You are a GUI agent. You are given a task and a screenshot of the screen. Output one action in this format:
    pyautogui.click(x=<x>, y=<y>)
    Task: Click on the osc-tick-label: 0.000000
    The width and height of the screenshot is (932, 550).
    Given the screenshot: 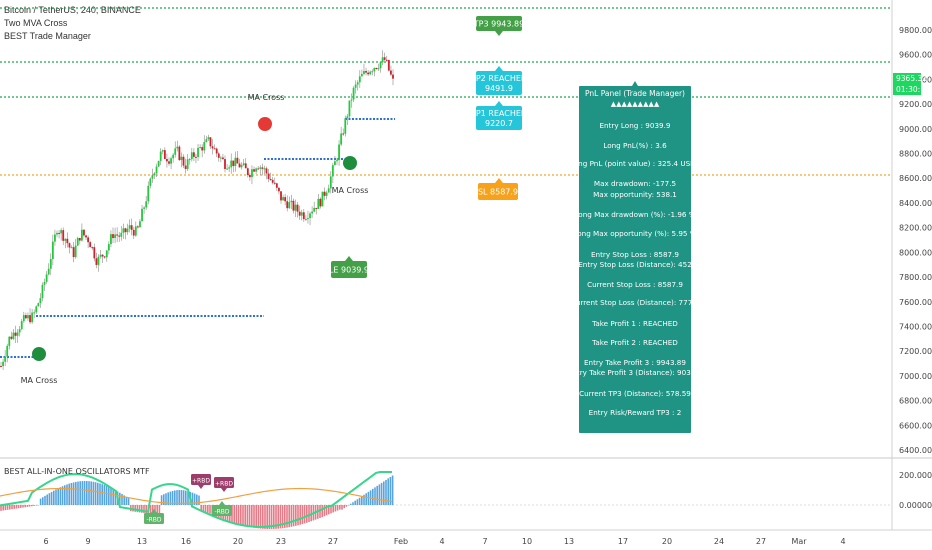 What is the action you would take?
    pyautogui.click(x=915, y=505)
    